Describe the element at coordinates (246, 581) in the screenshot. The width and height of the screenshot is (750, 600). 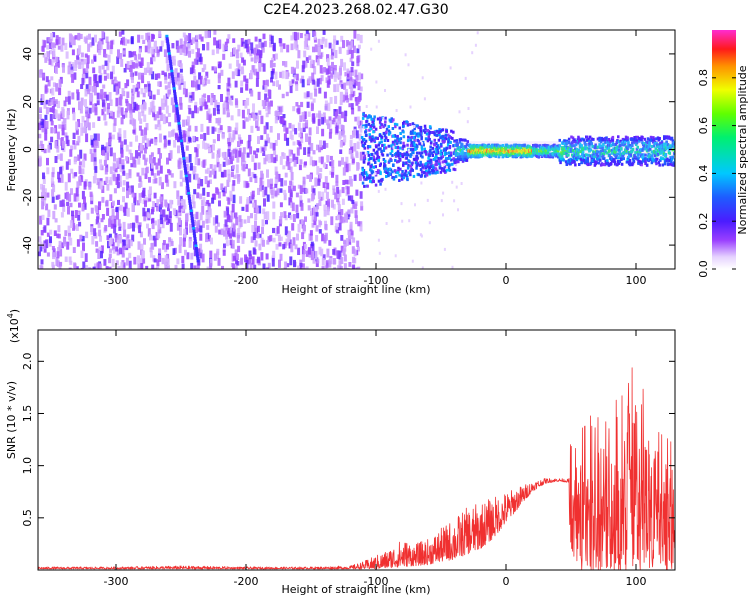
I see `x-tick-label: -200` at that location.